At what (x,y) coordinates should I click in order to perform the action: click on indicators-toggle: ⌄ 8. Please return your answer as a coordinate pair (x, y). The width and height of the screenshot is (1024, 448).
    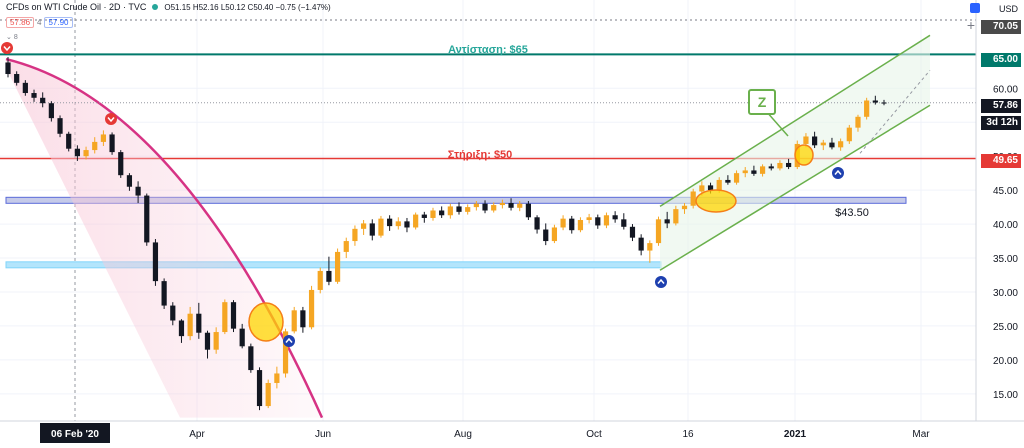
    Looking at the image, I should click on (12, 37).